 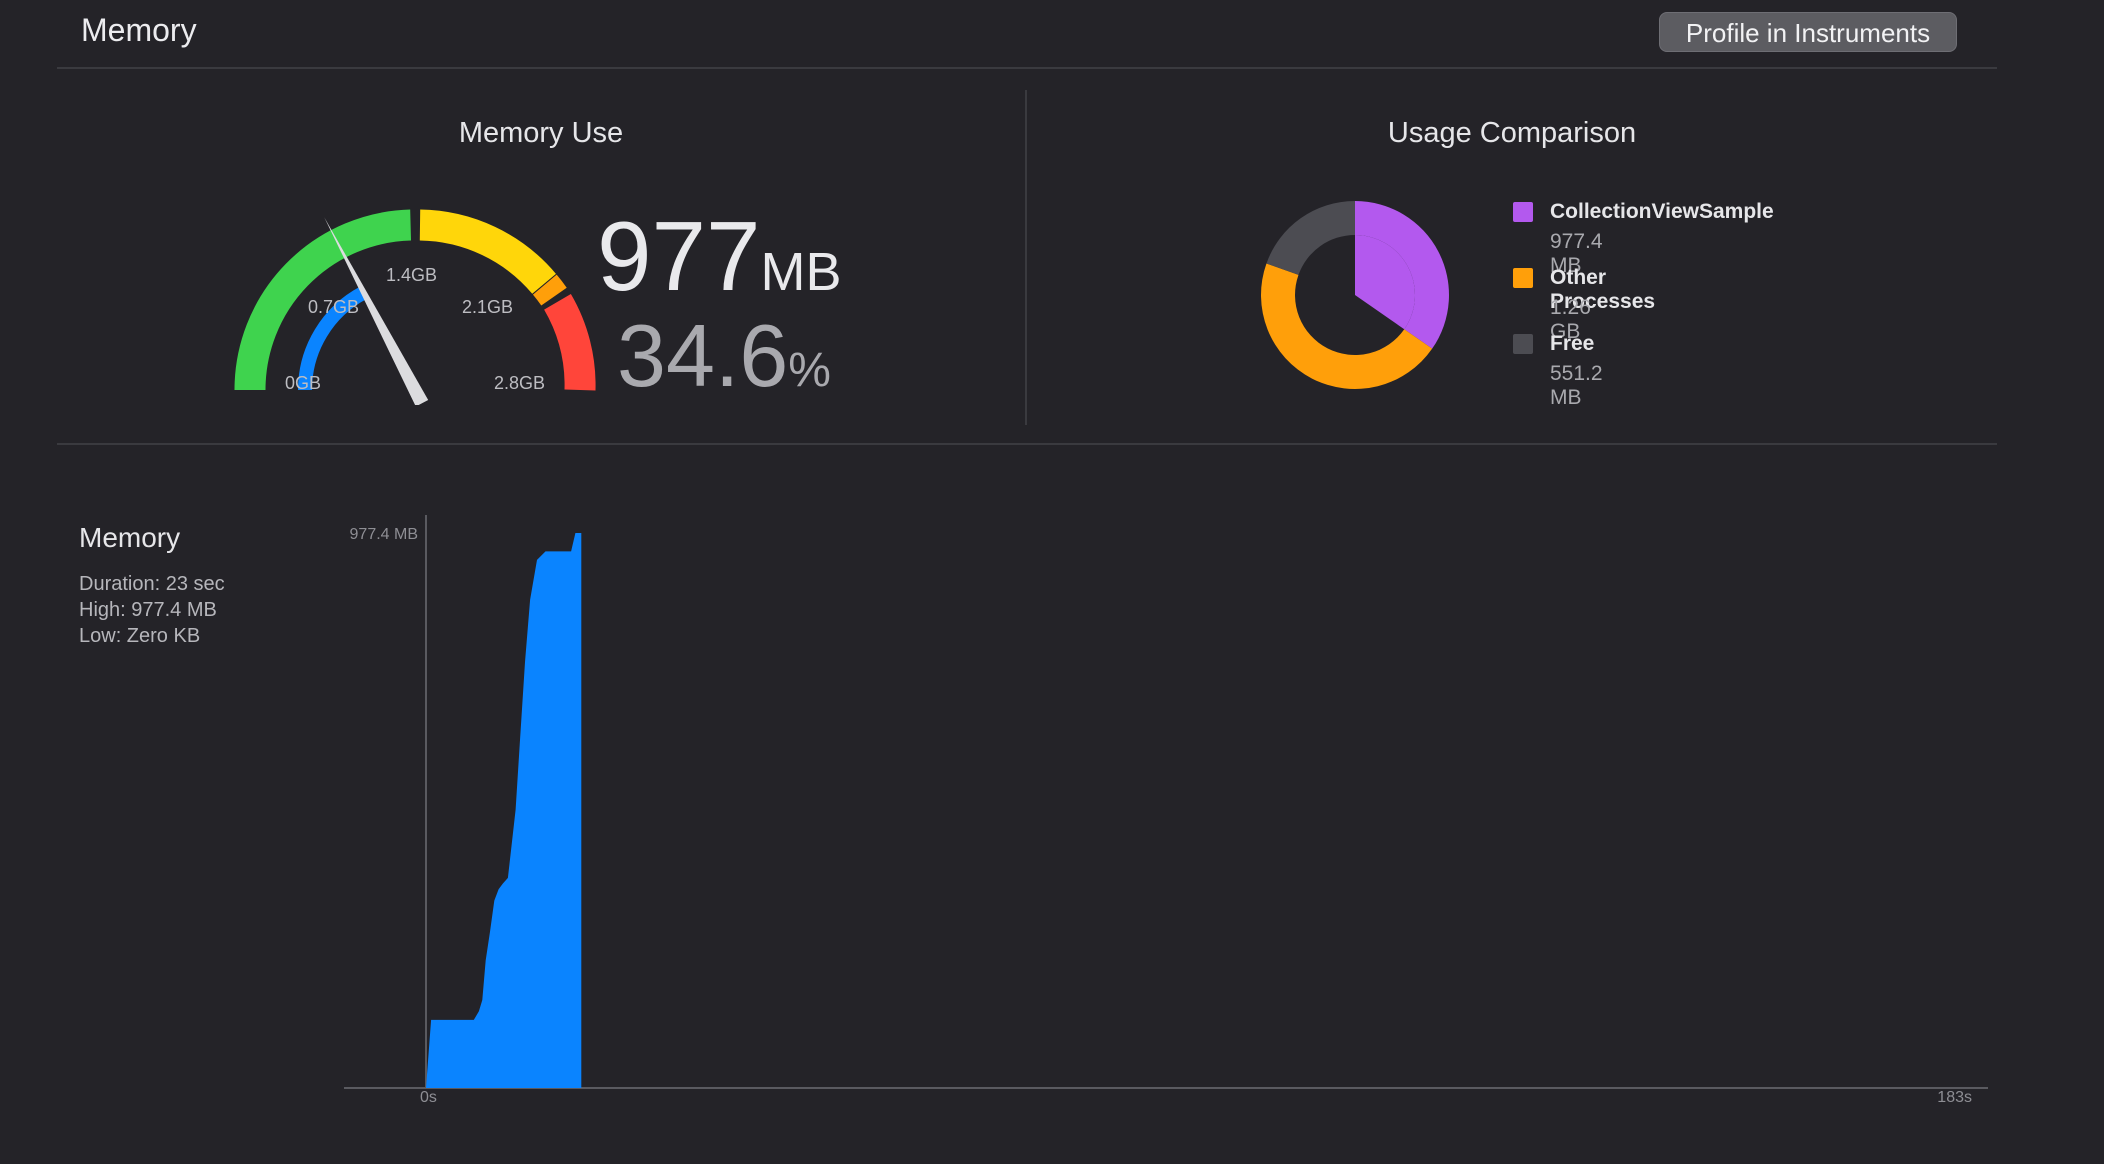 What do you see at coordinates (1662, 211) in the screenshot?
I see `legend-name: CollectionViewSample` at bounding box center [1662, 211].